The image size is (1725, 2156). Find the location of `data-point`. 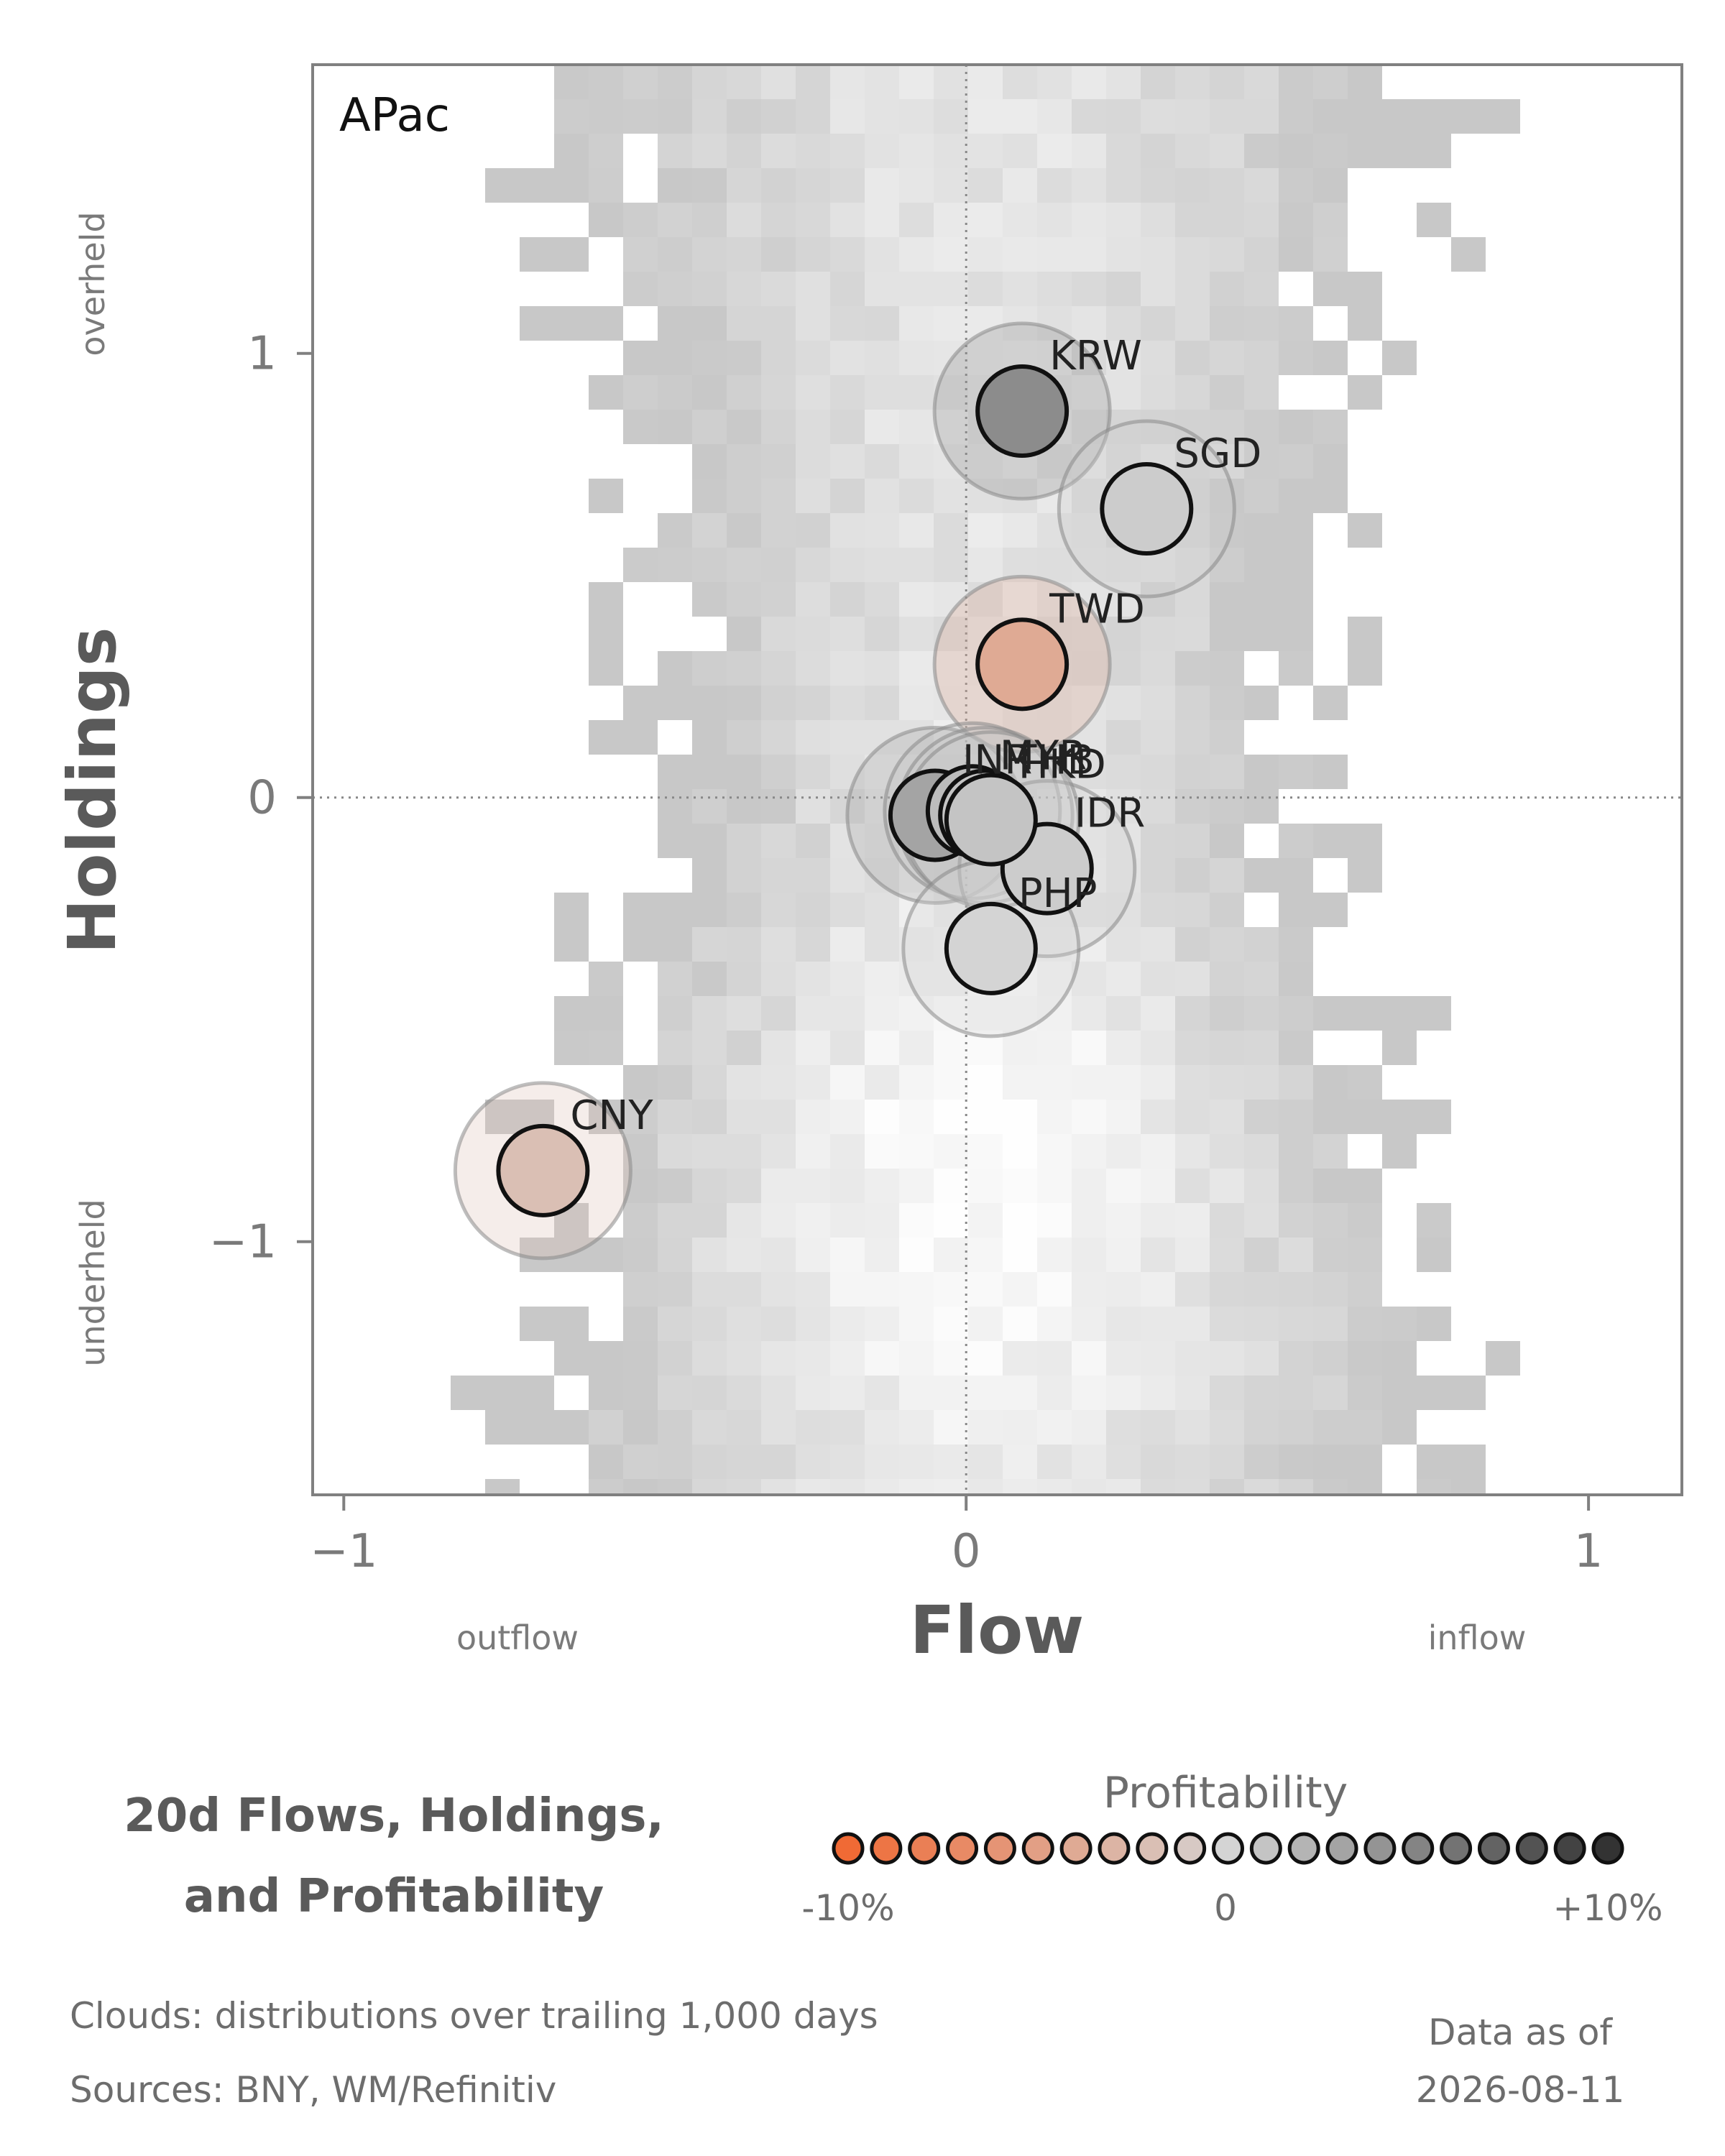

data-point is located at coordinates (1022, 412).